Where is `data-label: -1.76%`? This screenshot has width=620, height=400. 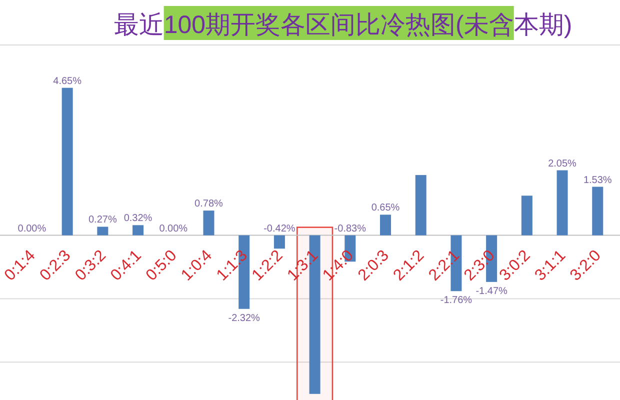
data-label: -1.76% is located at coordinates (456, 300).